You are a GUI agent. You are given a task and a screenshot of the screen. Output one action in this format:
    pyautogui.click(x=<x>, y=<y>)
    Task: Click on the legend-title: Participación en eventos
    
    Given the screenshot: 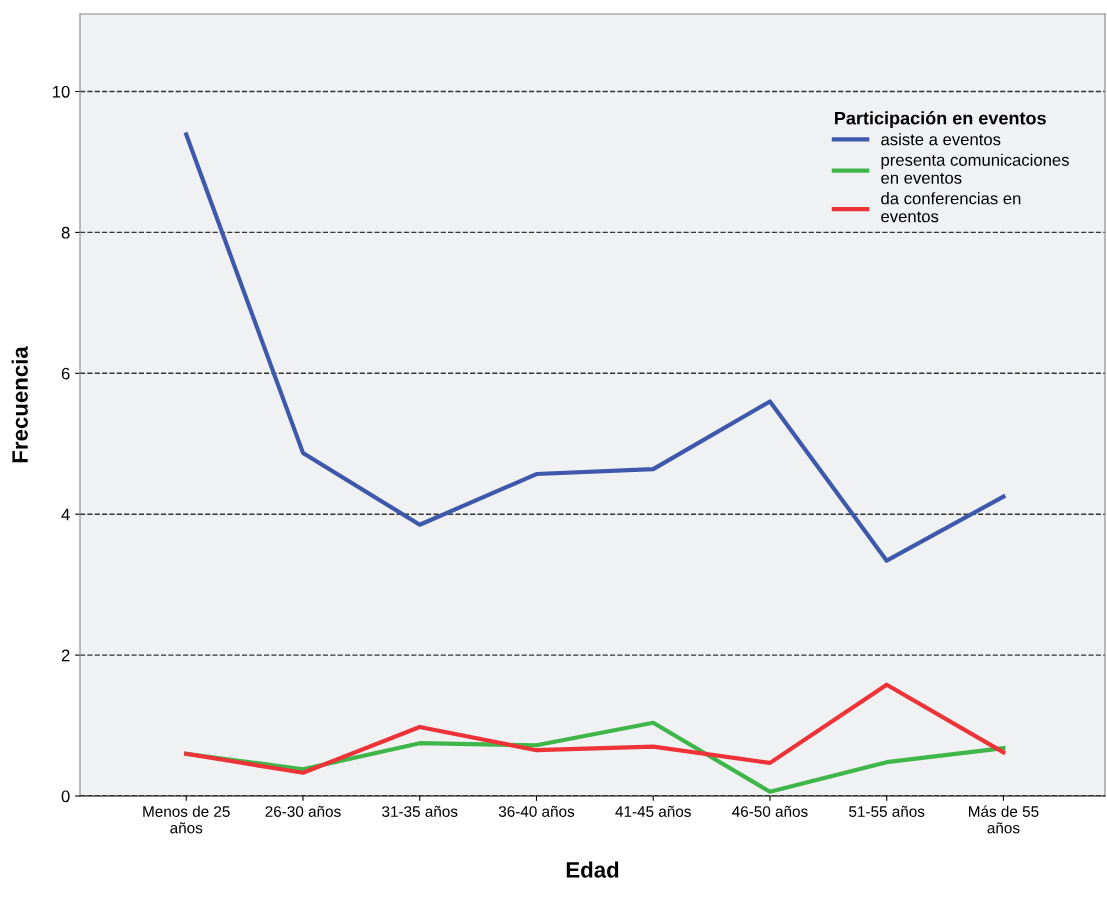 What is the action you would take?
    pyautogui.click(x=940, y=120)
    